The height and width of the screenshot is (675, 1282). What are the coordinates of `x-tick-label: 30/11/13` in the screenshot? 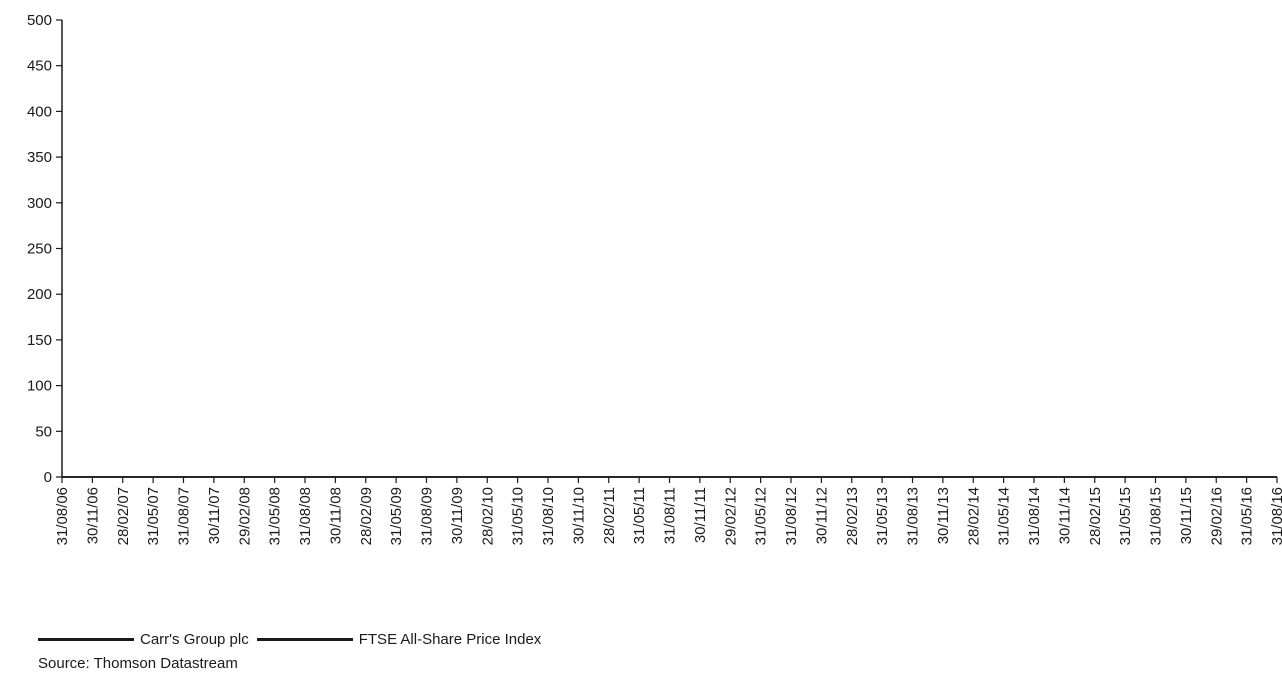 It's located at (943, 515).